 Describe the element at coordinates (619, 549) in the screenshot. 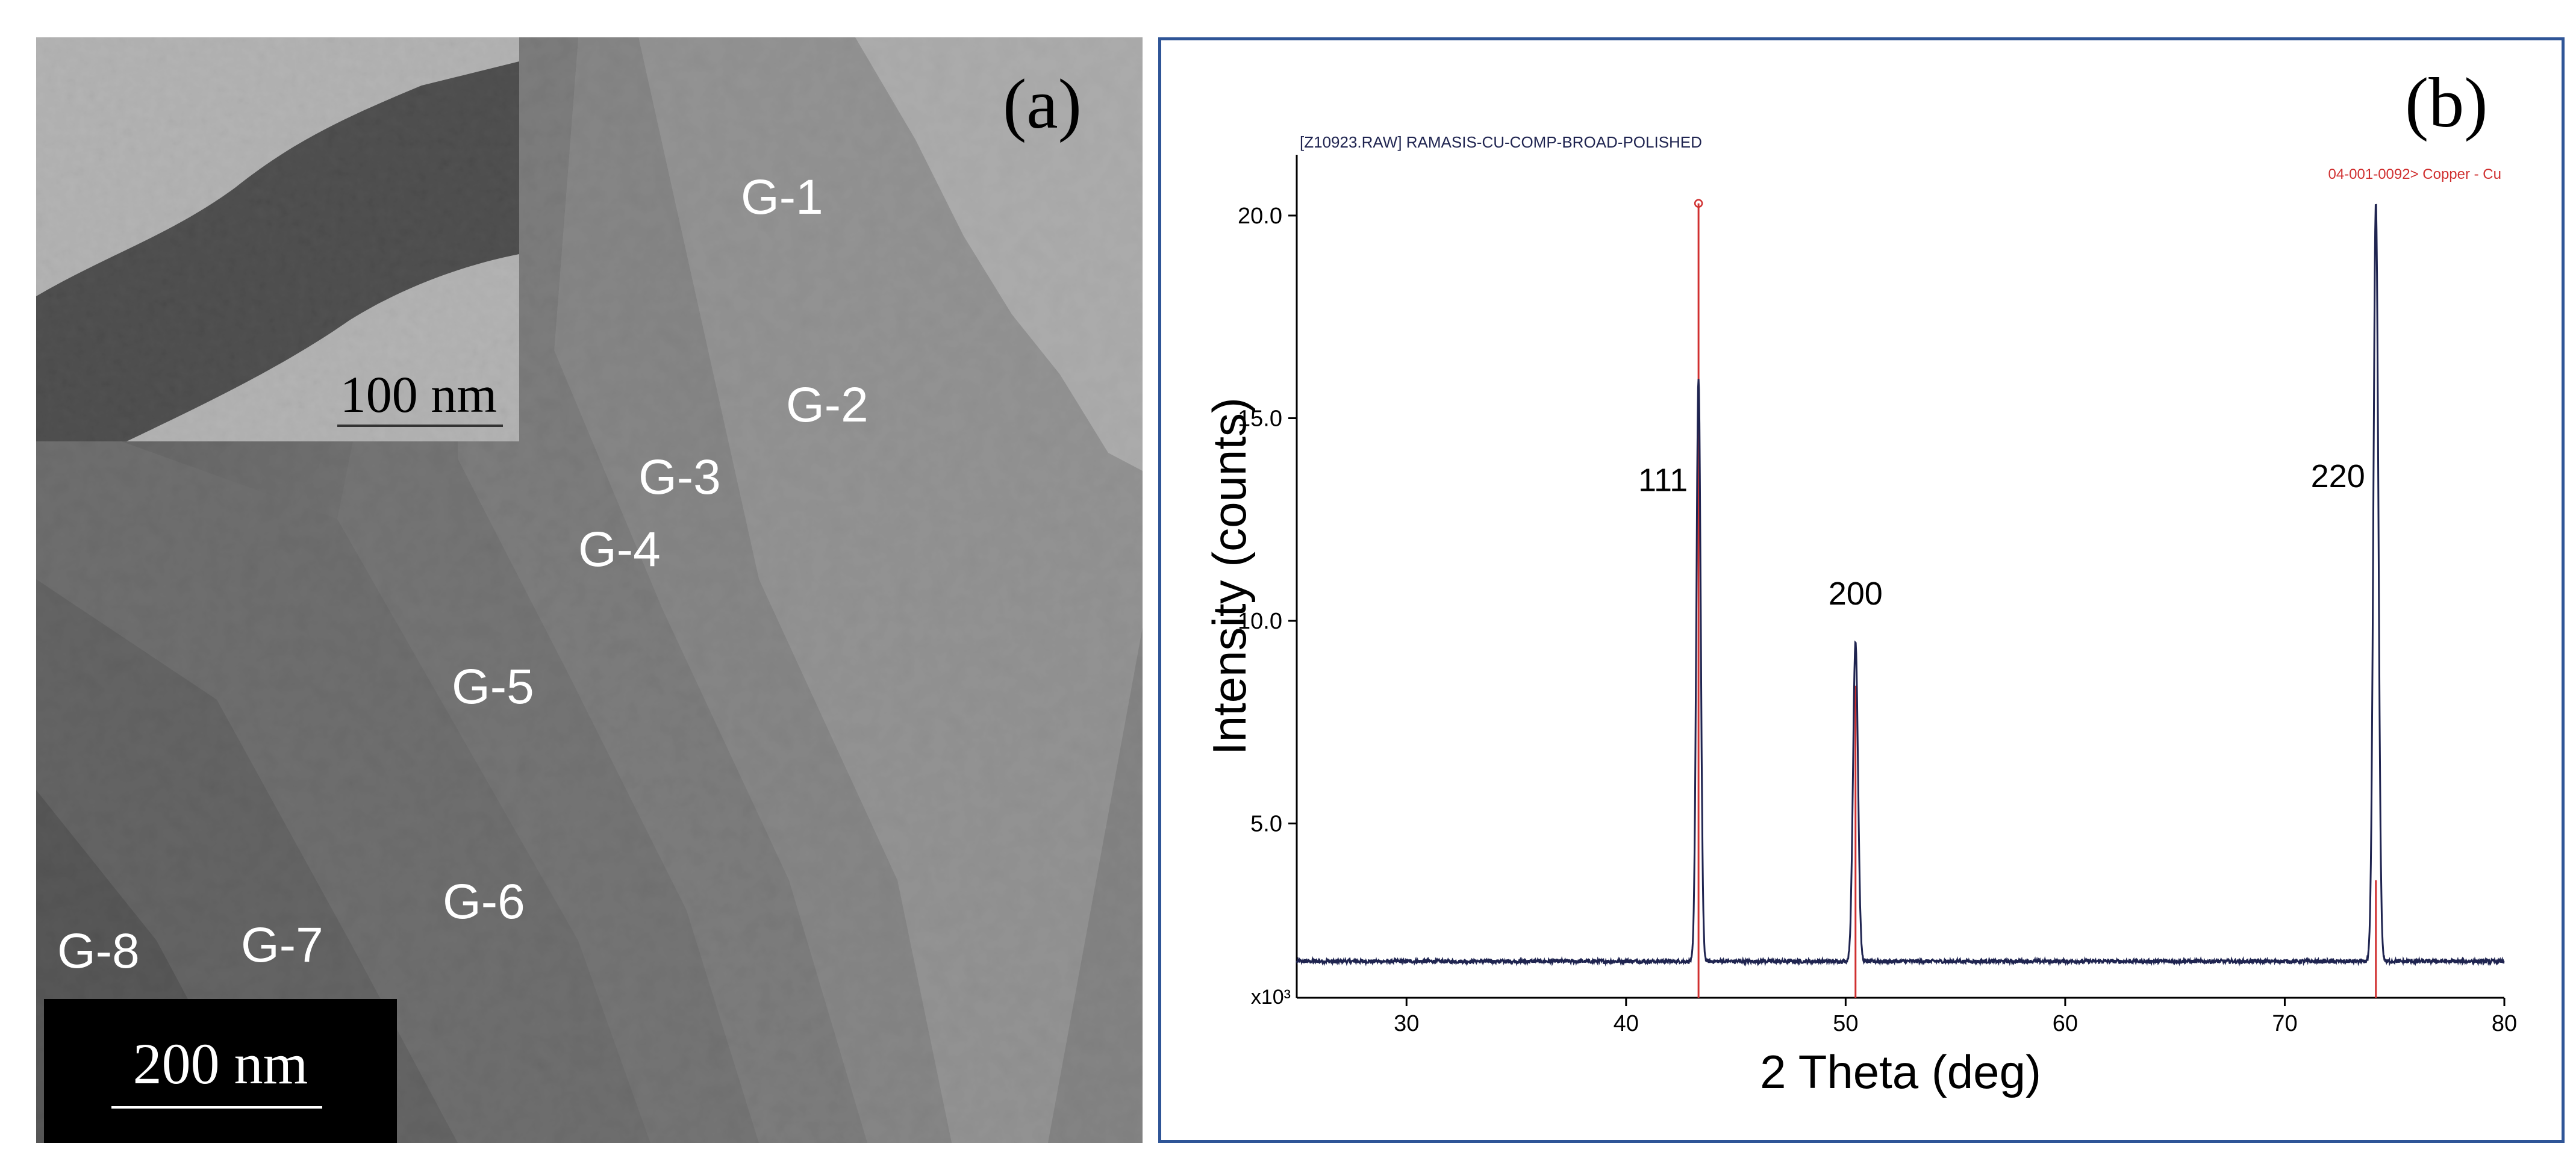

I see `grain-label-g4: G-4` at that location.